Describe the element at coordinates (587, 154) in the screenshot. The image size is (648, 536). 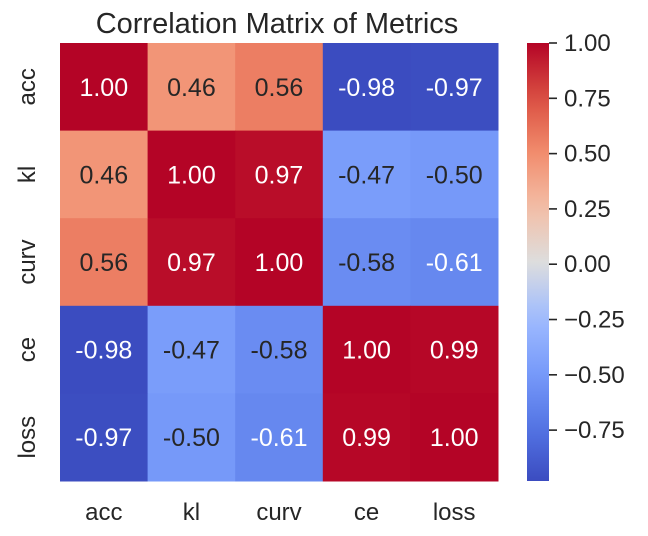
I see `colorbar-tick-label: 0.50` at that location.